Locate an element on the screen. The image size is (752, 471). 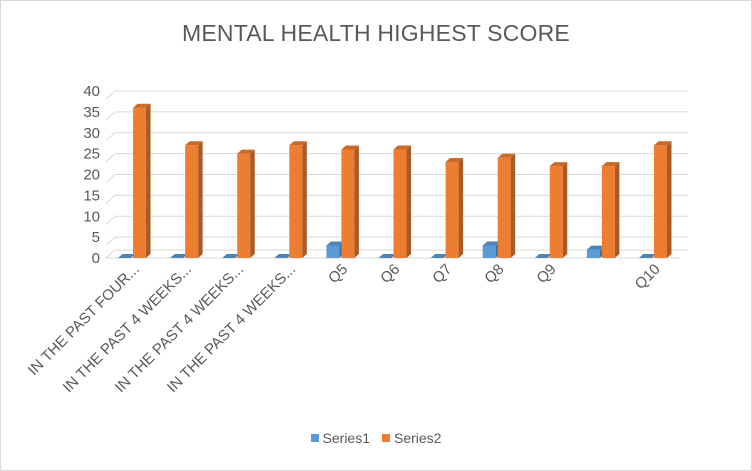
y-tick-label: 5 is located at coordinates (96, 237).